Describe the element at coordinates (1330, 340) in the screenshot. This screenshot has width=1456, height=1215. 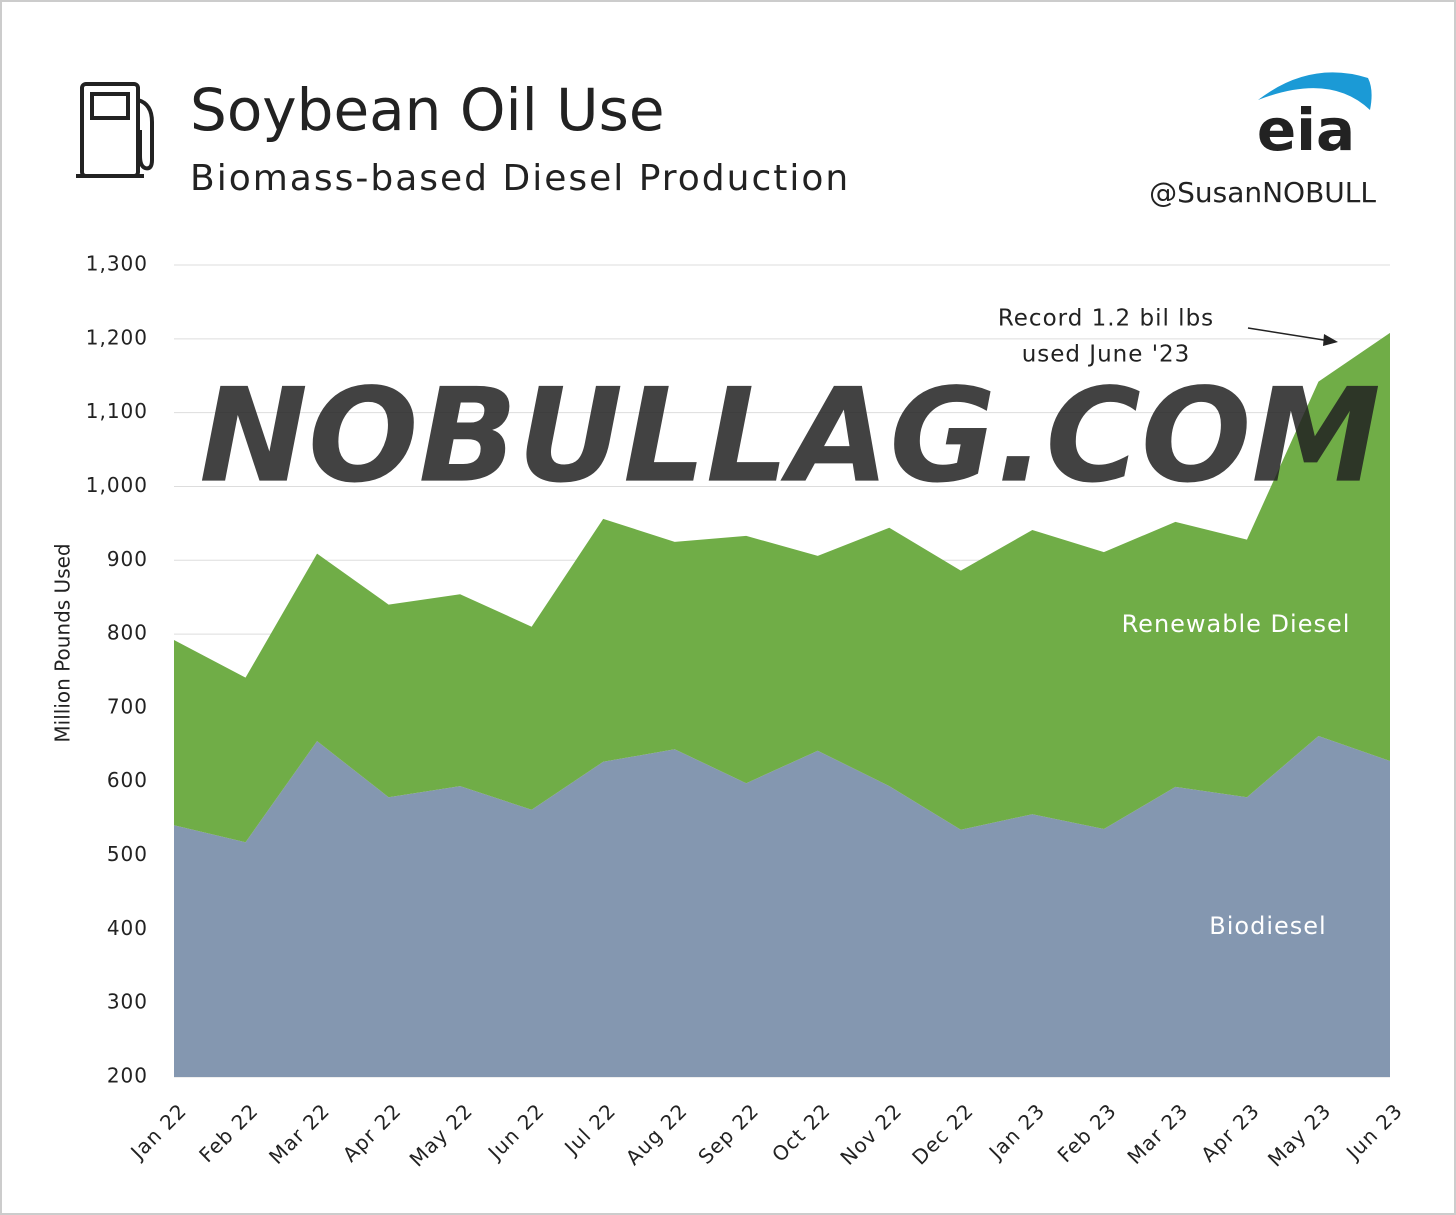
I see `arrow-head` at that location.